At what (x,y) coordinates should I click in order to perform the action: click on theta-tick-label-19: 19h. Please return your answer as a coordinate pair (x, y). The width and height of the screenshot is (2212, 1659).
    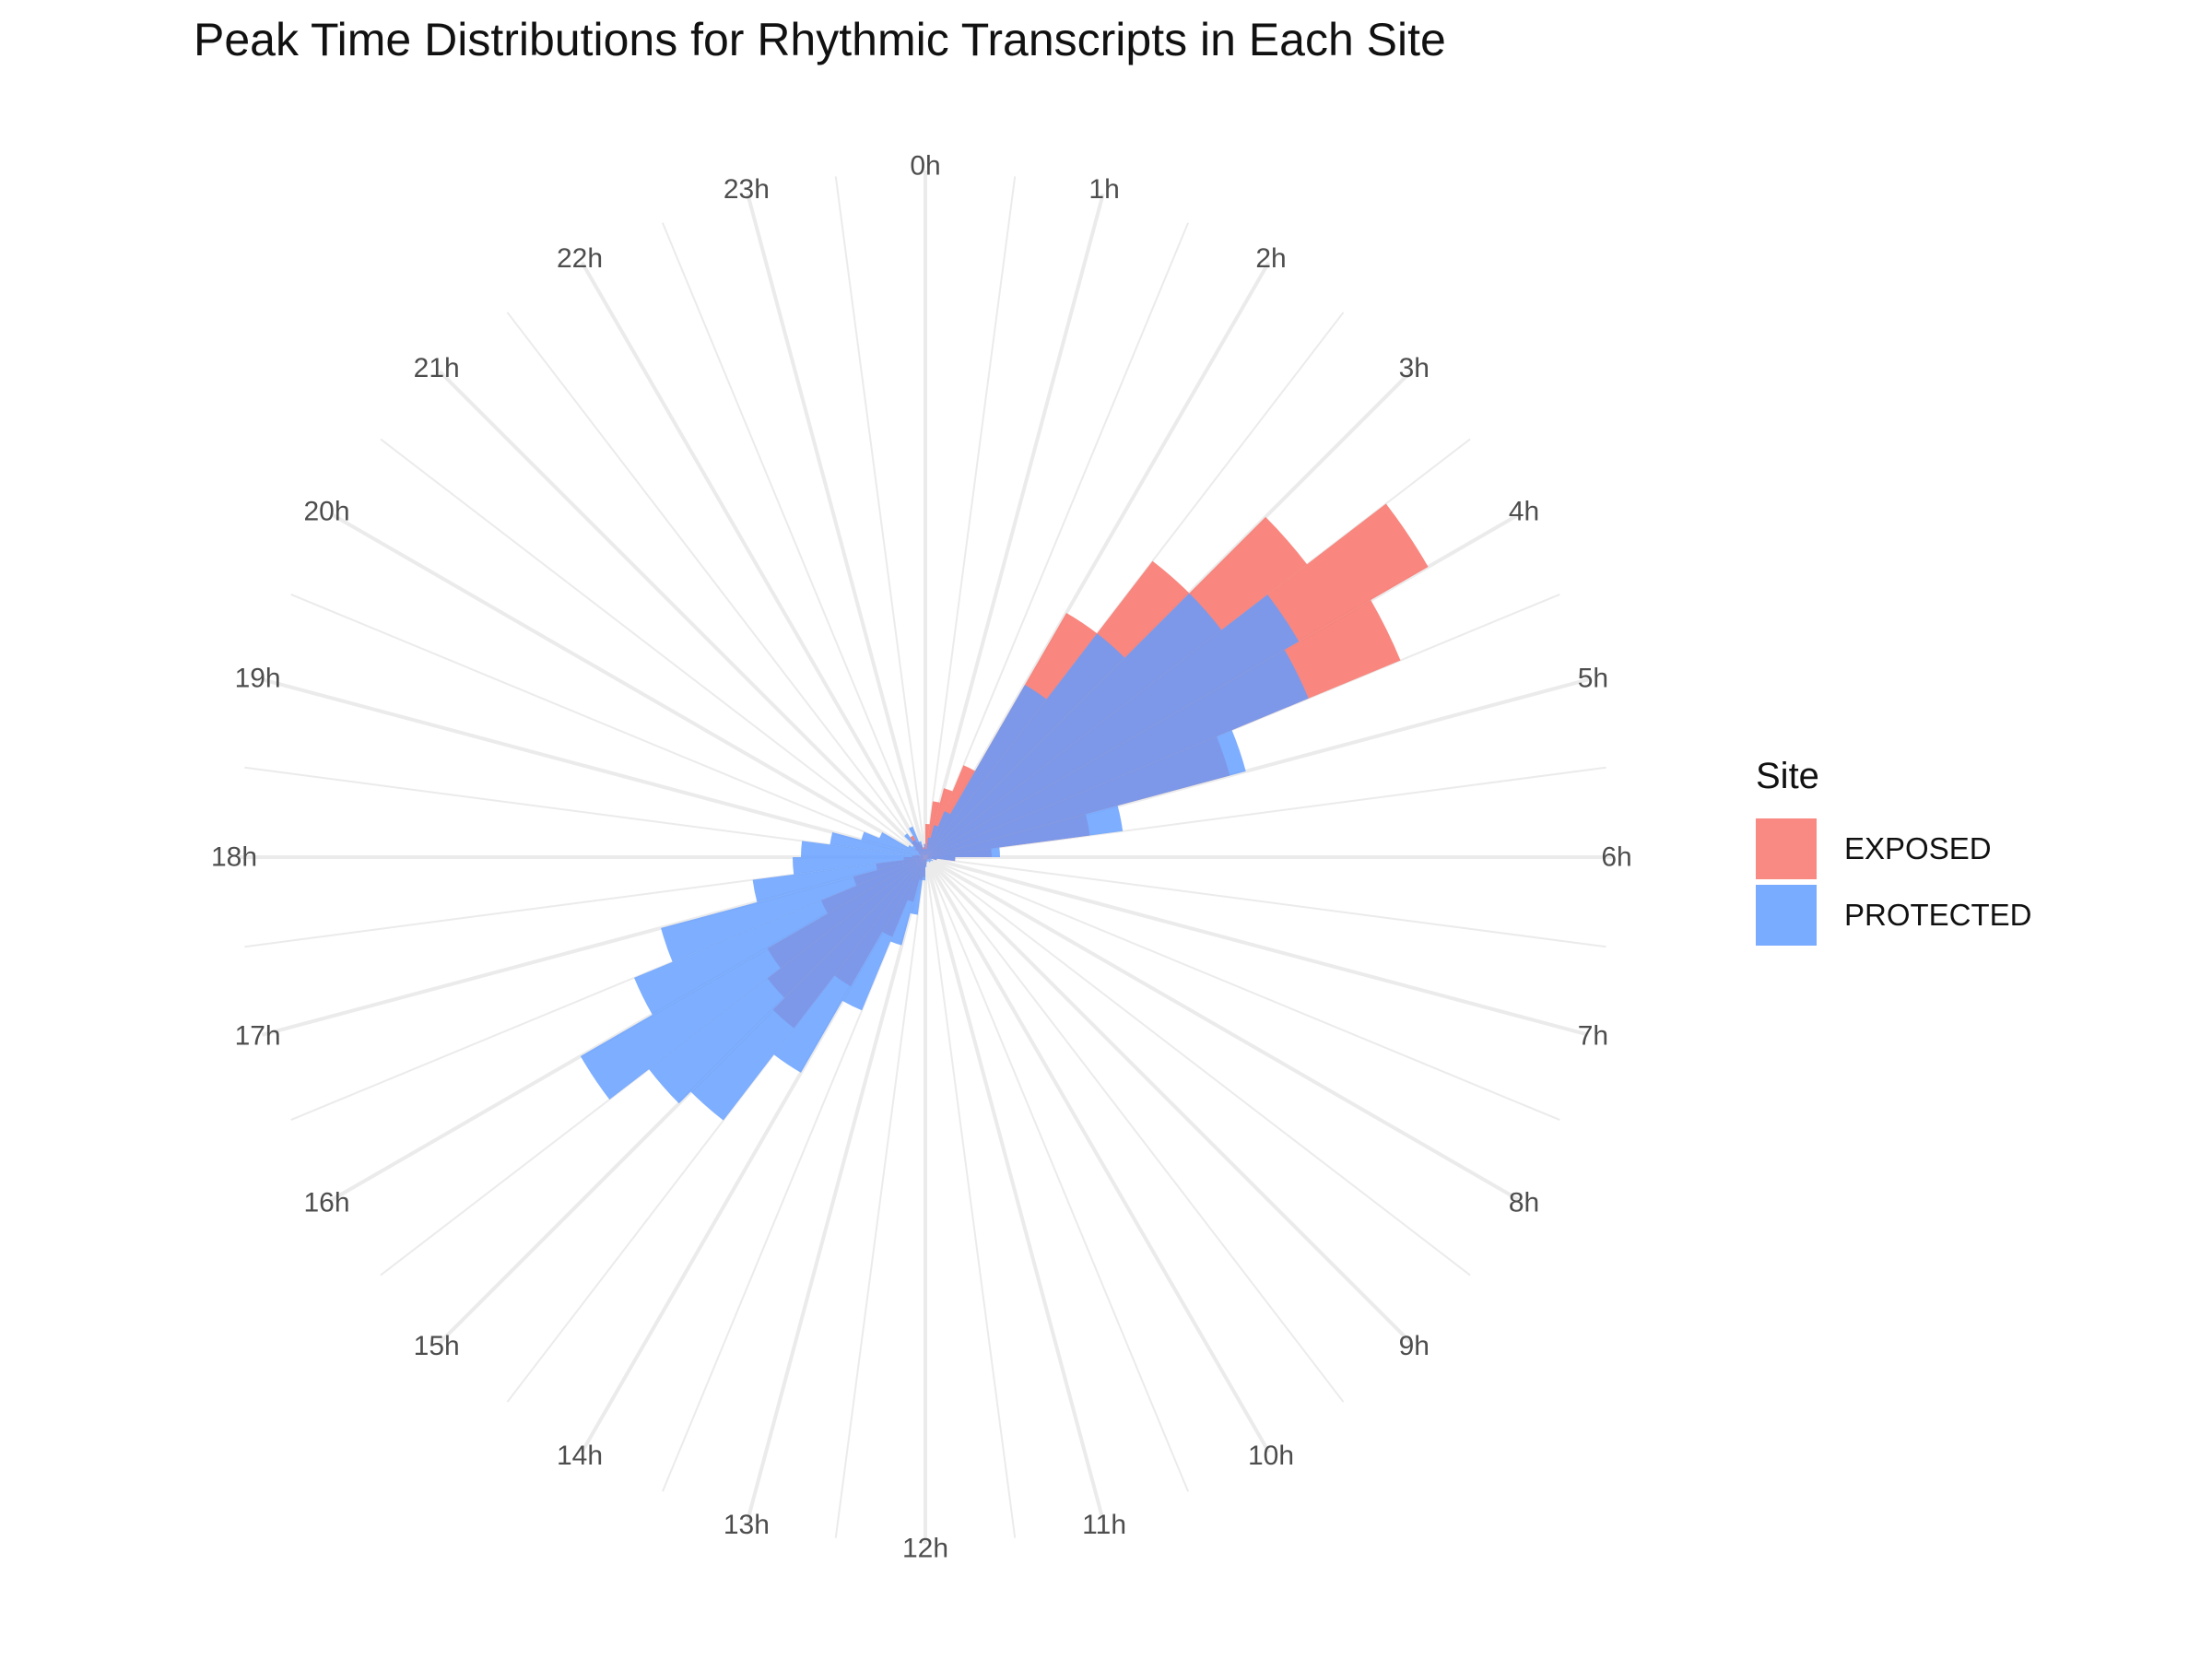
    Looking at the image, I should click on (258, 678).